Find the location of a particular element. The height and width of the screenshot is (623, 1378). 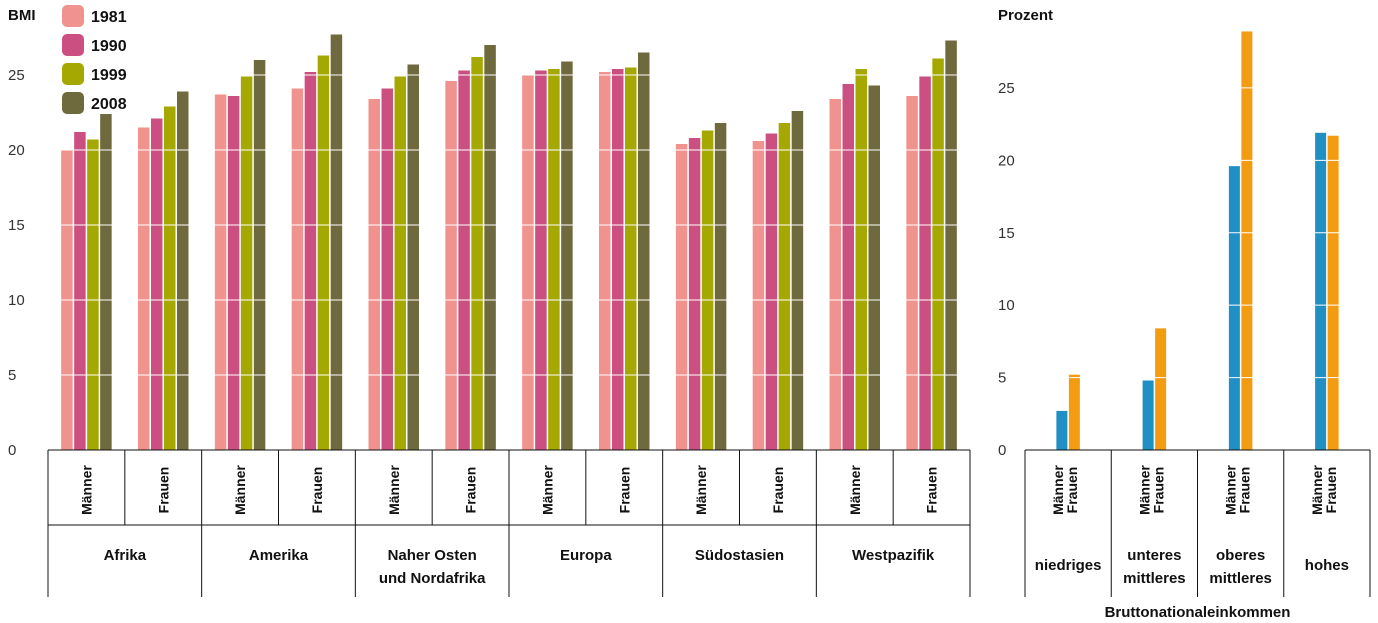

sex2-label-2-1: Frauen is located at coordinates (1245, 490).